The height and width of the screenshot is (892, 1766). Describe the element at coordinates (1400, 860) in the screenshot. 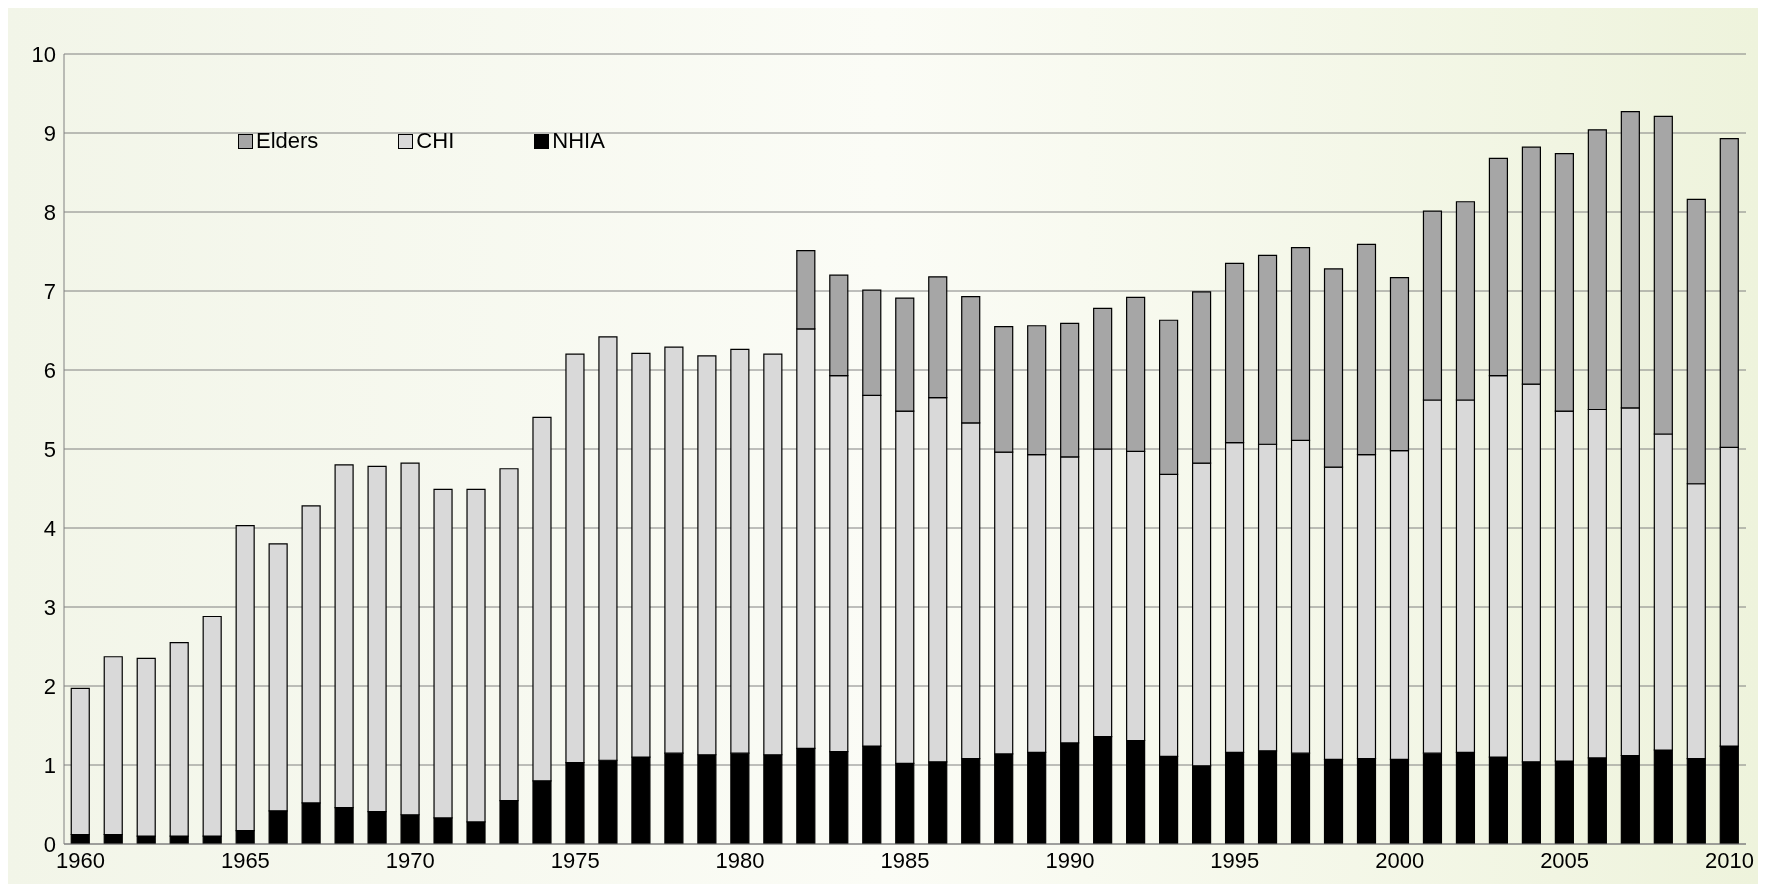

I see `x-tick-label: 2000` at that location.